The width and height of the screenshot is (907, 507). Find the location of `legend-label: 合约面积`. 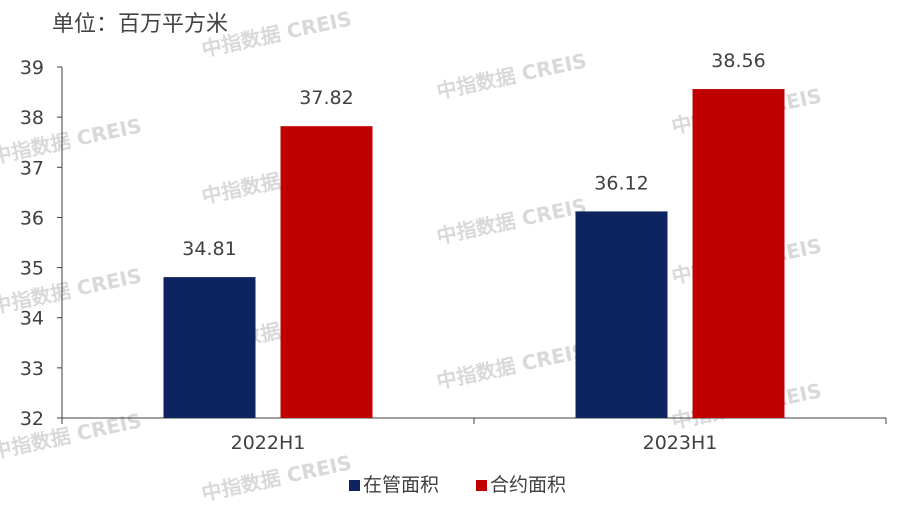

legend-label: 合约面积 is located at coordinates (528, 485).